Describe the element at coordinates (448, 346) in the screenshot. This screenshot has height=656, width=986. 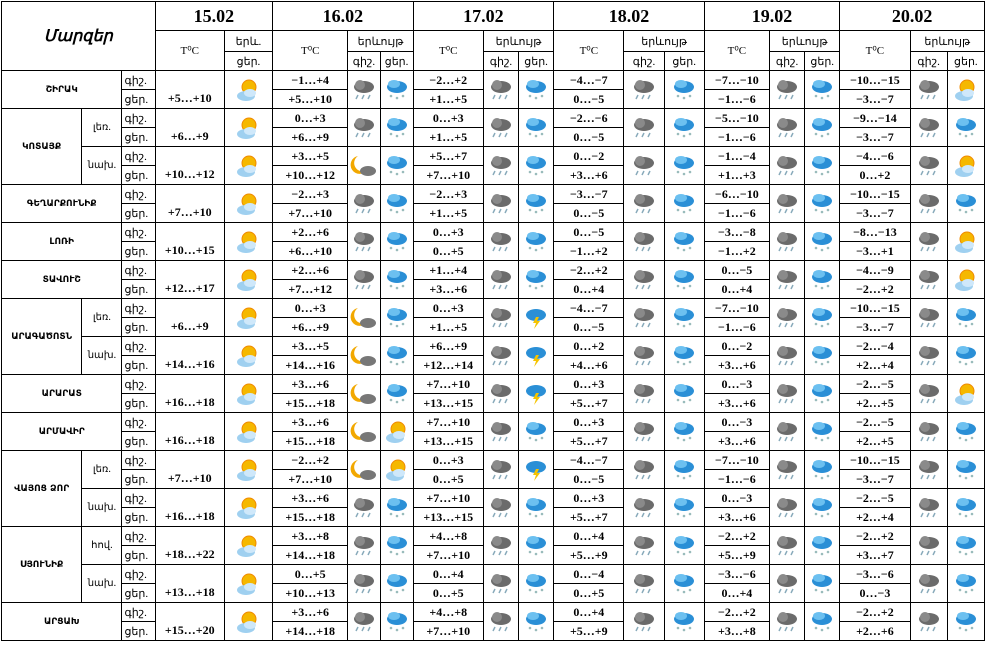
I see `temp-night: +6…+9` at that location.